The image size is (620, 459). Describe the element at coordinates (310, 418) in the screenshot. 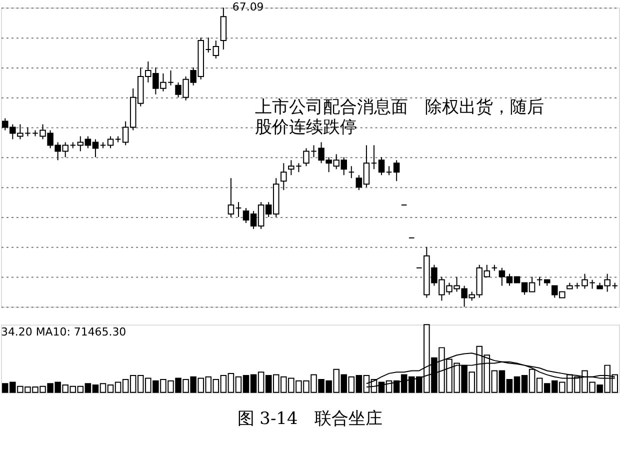

I see `text: 图 3-14 联合坐庄` at that location.